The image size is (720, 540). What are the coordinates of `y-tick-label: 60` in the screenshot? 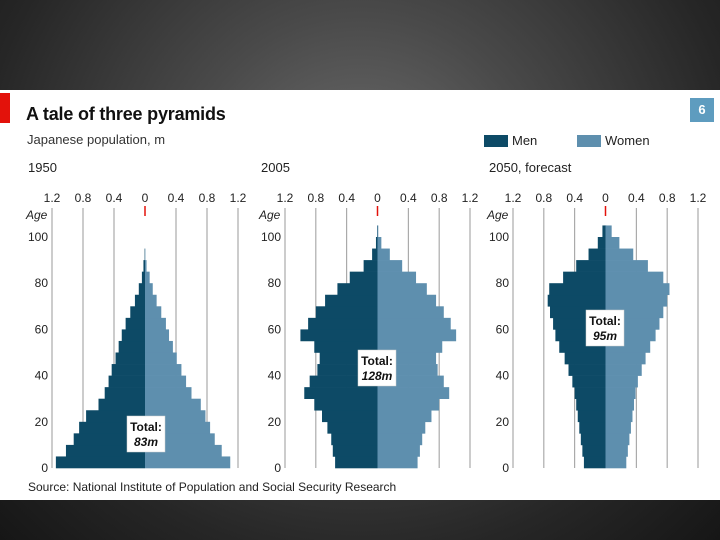 It's located at (503, 329).